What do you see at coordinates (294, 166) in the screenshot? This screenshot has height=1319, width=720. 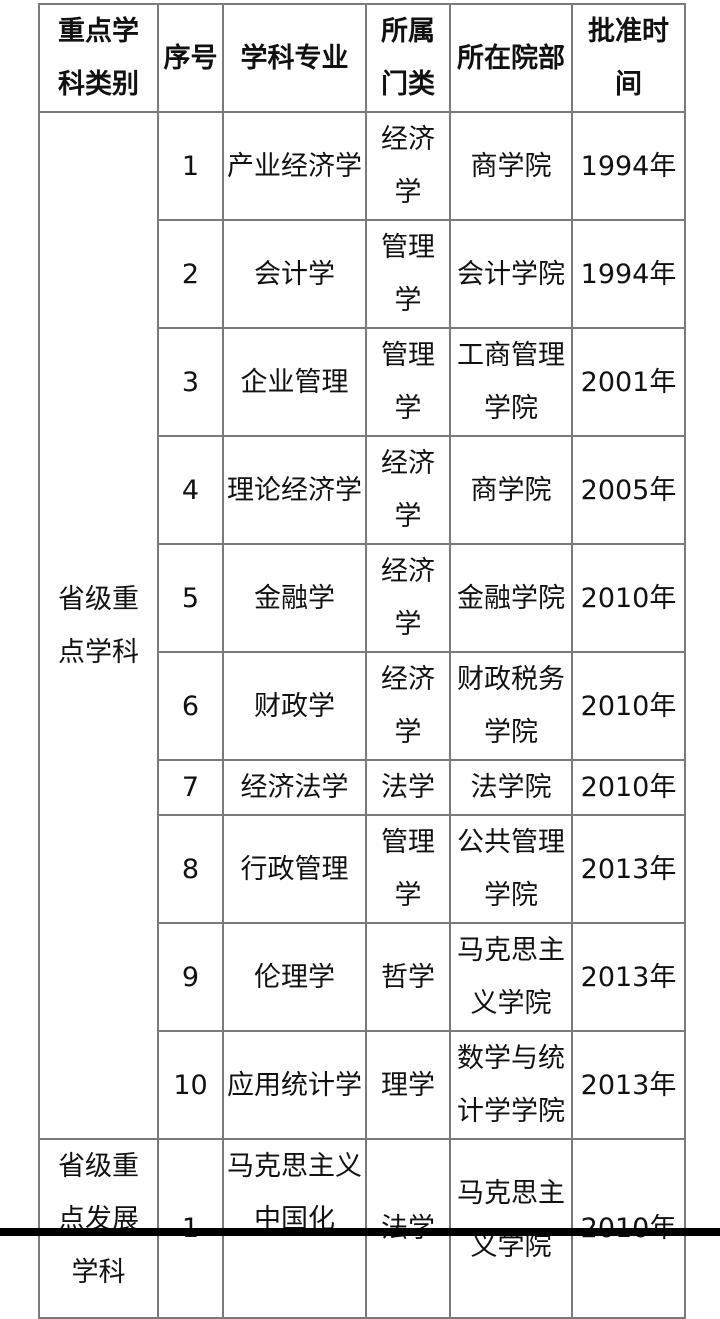 I see `discipline-cell: 产业经济学` at bounding box center [294, 166].